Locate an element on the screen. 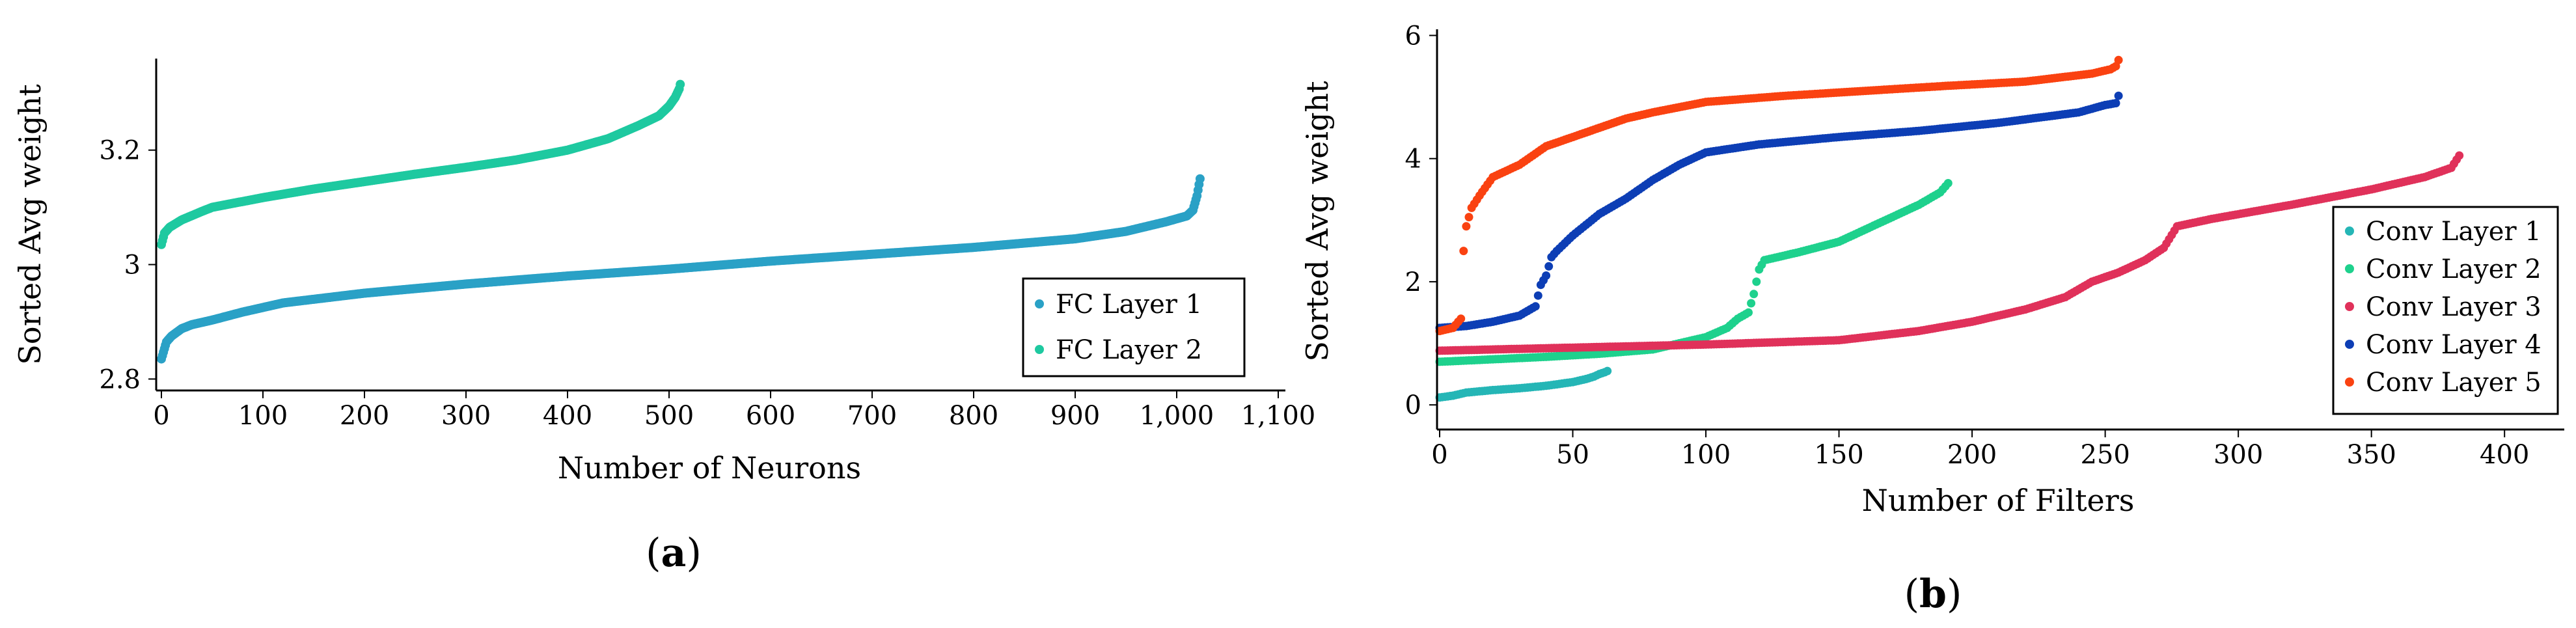 The width and height of the screenshot is (2576, 628). panel-b-y-tick-label: 4 is located at coordinates (1413, 159).